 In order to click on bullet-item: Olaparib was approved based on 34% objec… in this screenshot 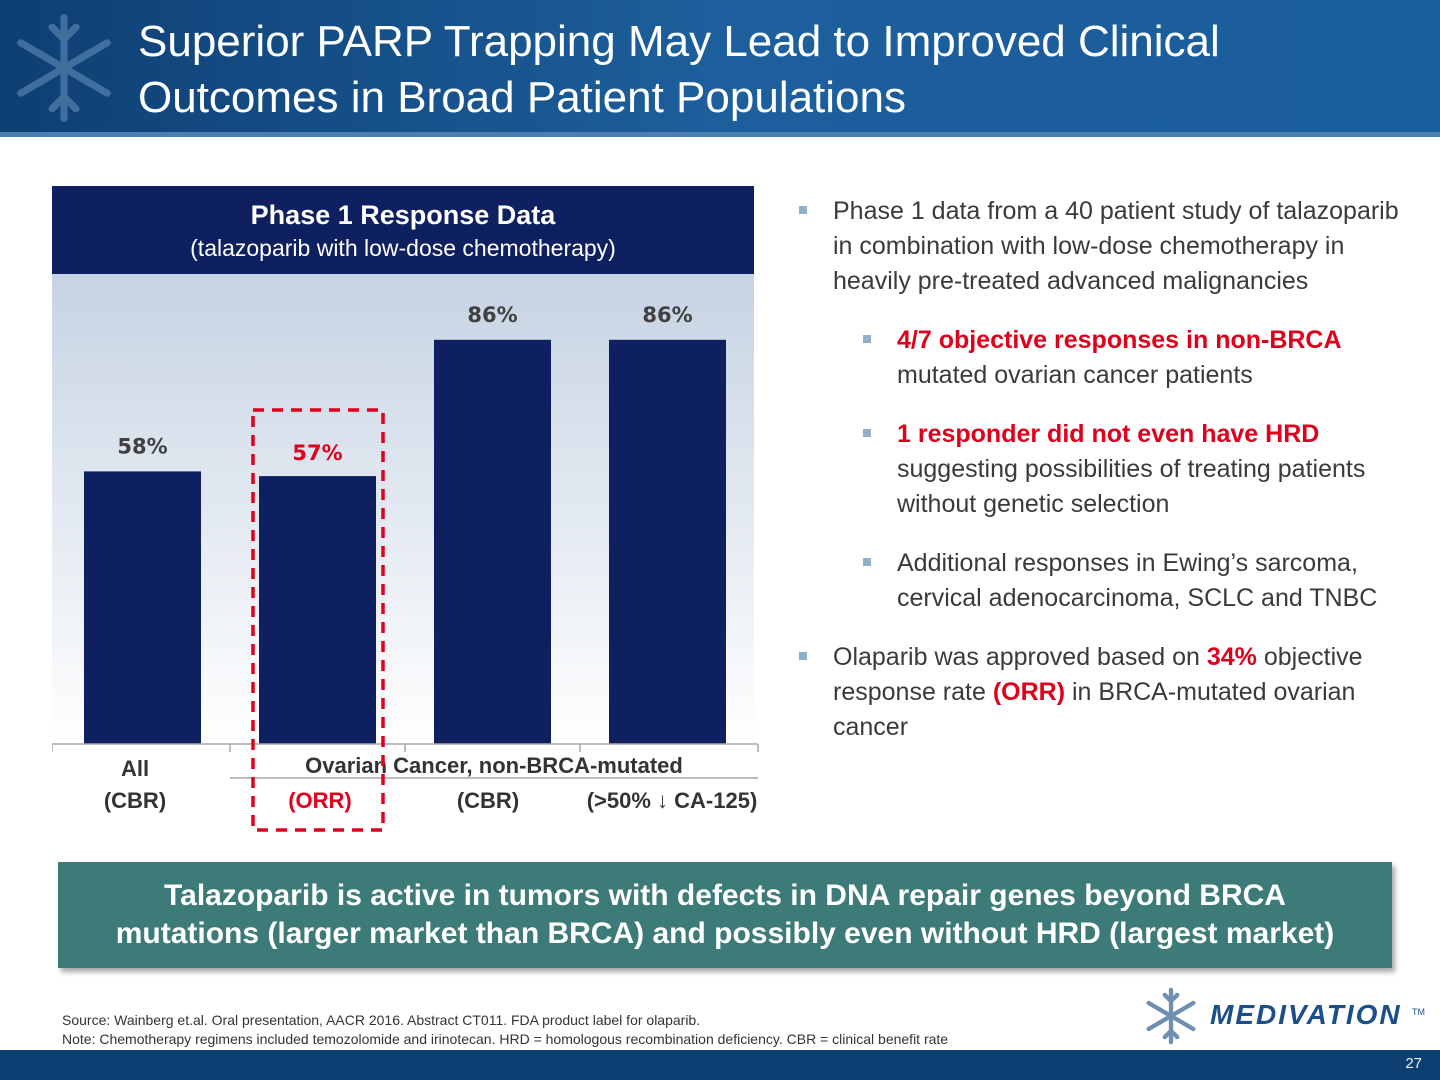, I will do `click(1105, 692)`.